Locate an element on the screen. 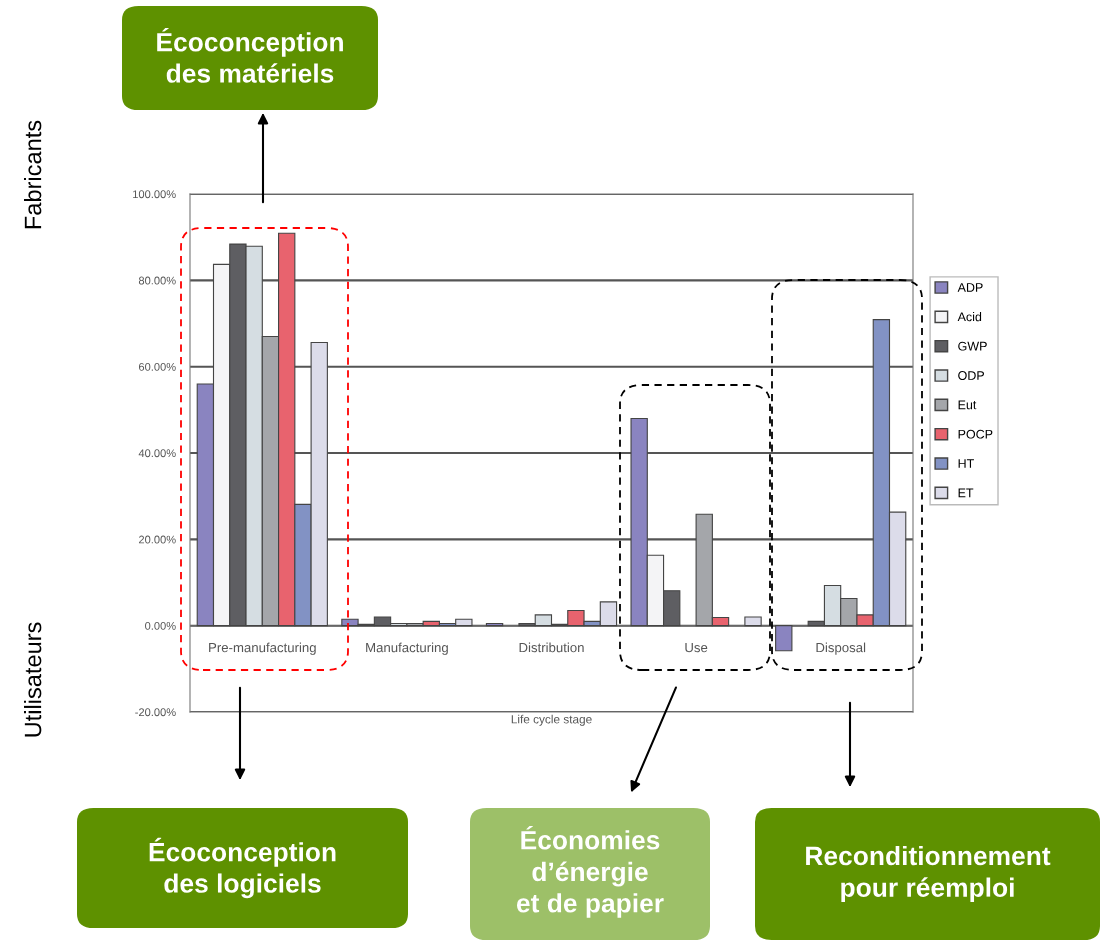  y-tick-label: -20.00% is located at coordinates (155, 712).